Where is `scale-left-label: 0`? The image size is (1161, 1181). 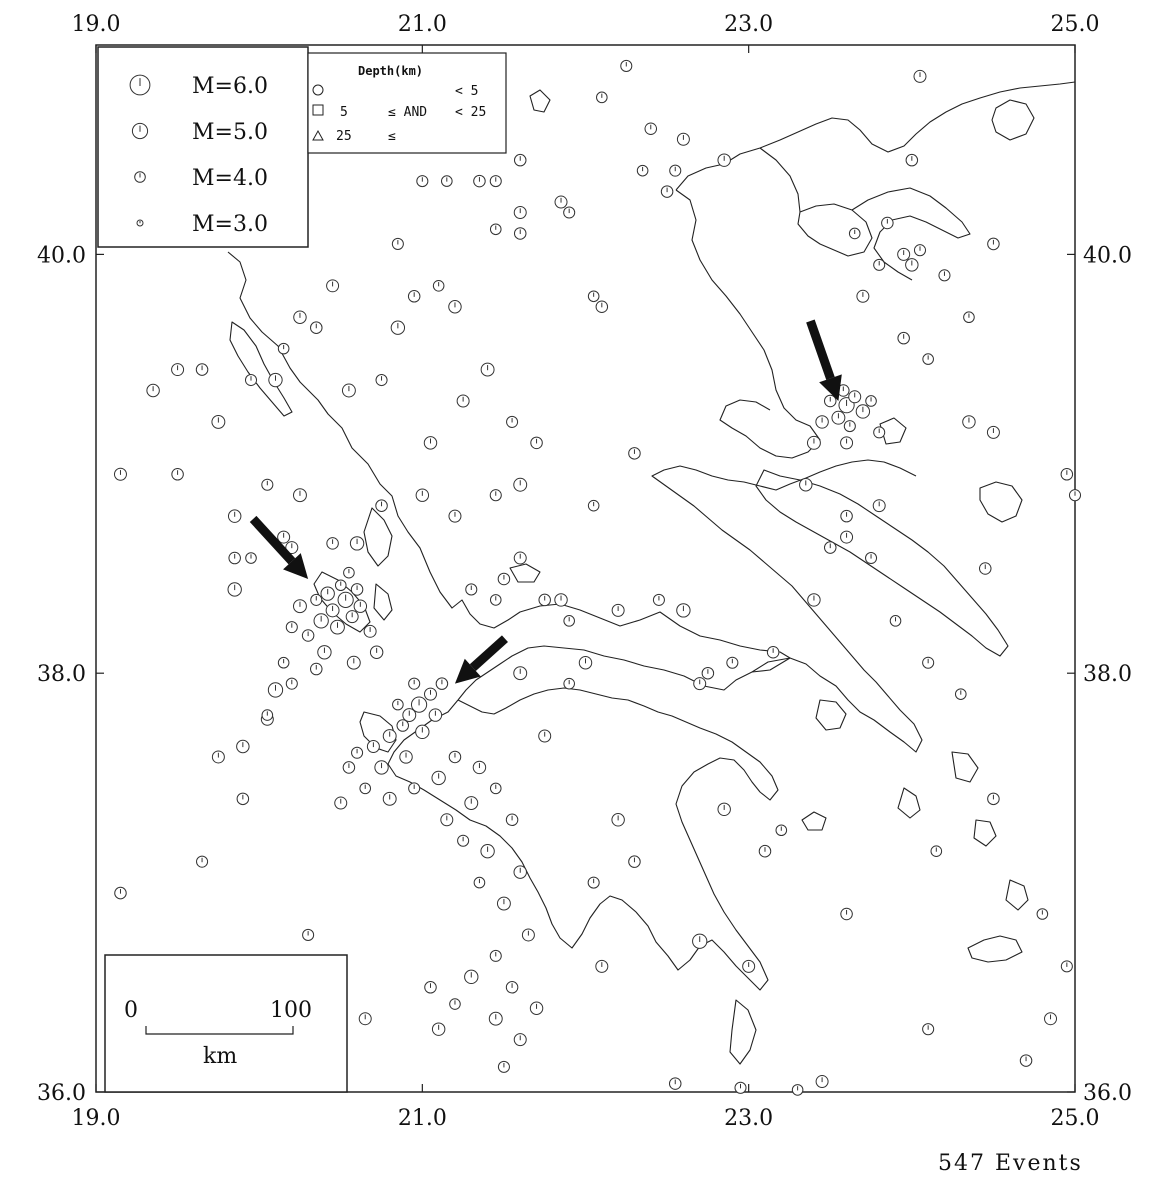
scale-left-label: 0 is located at coordinates (131, 1010).